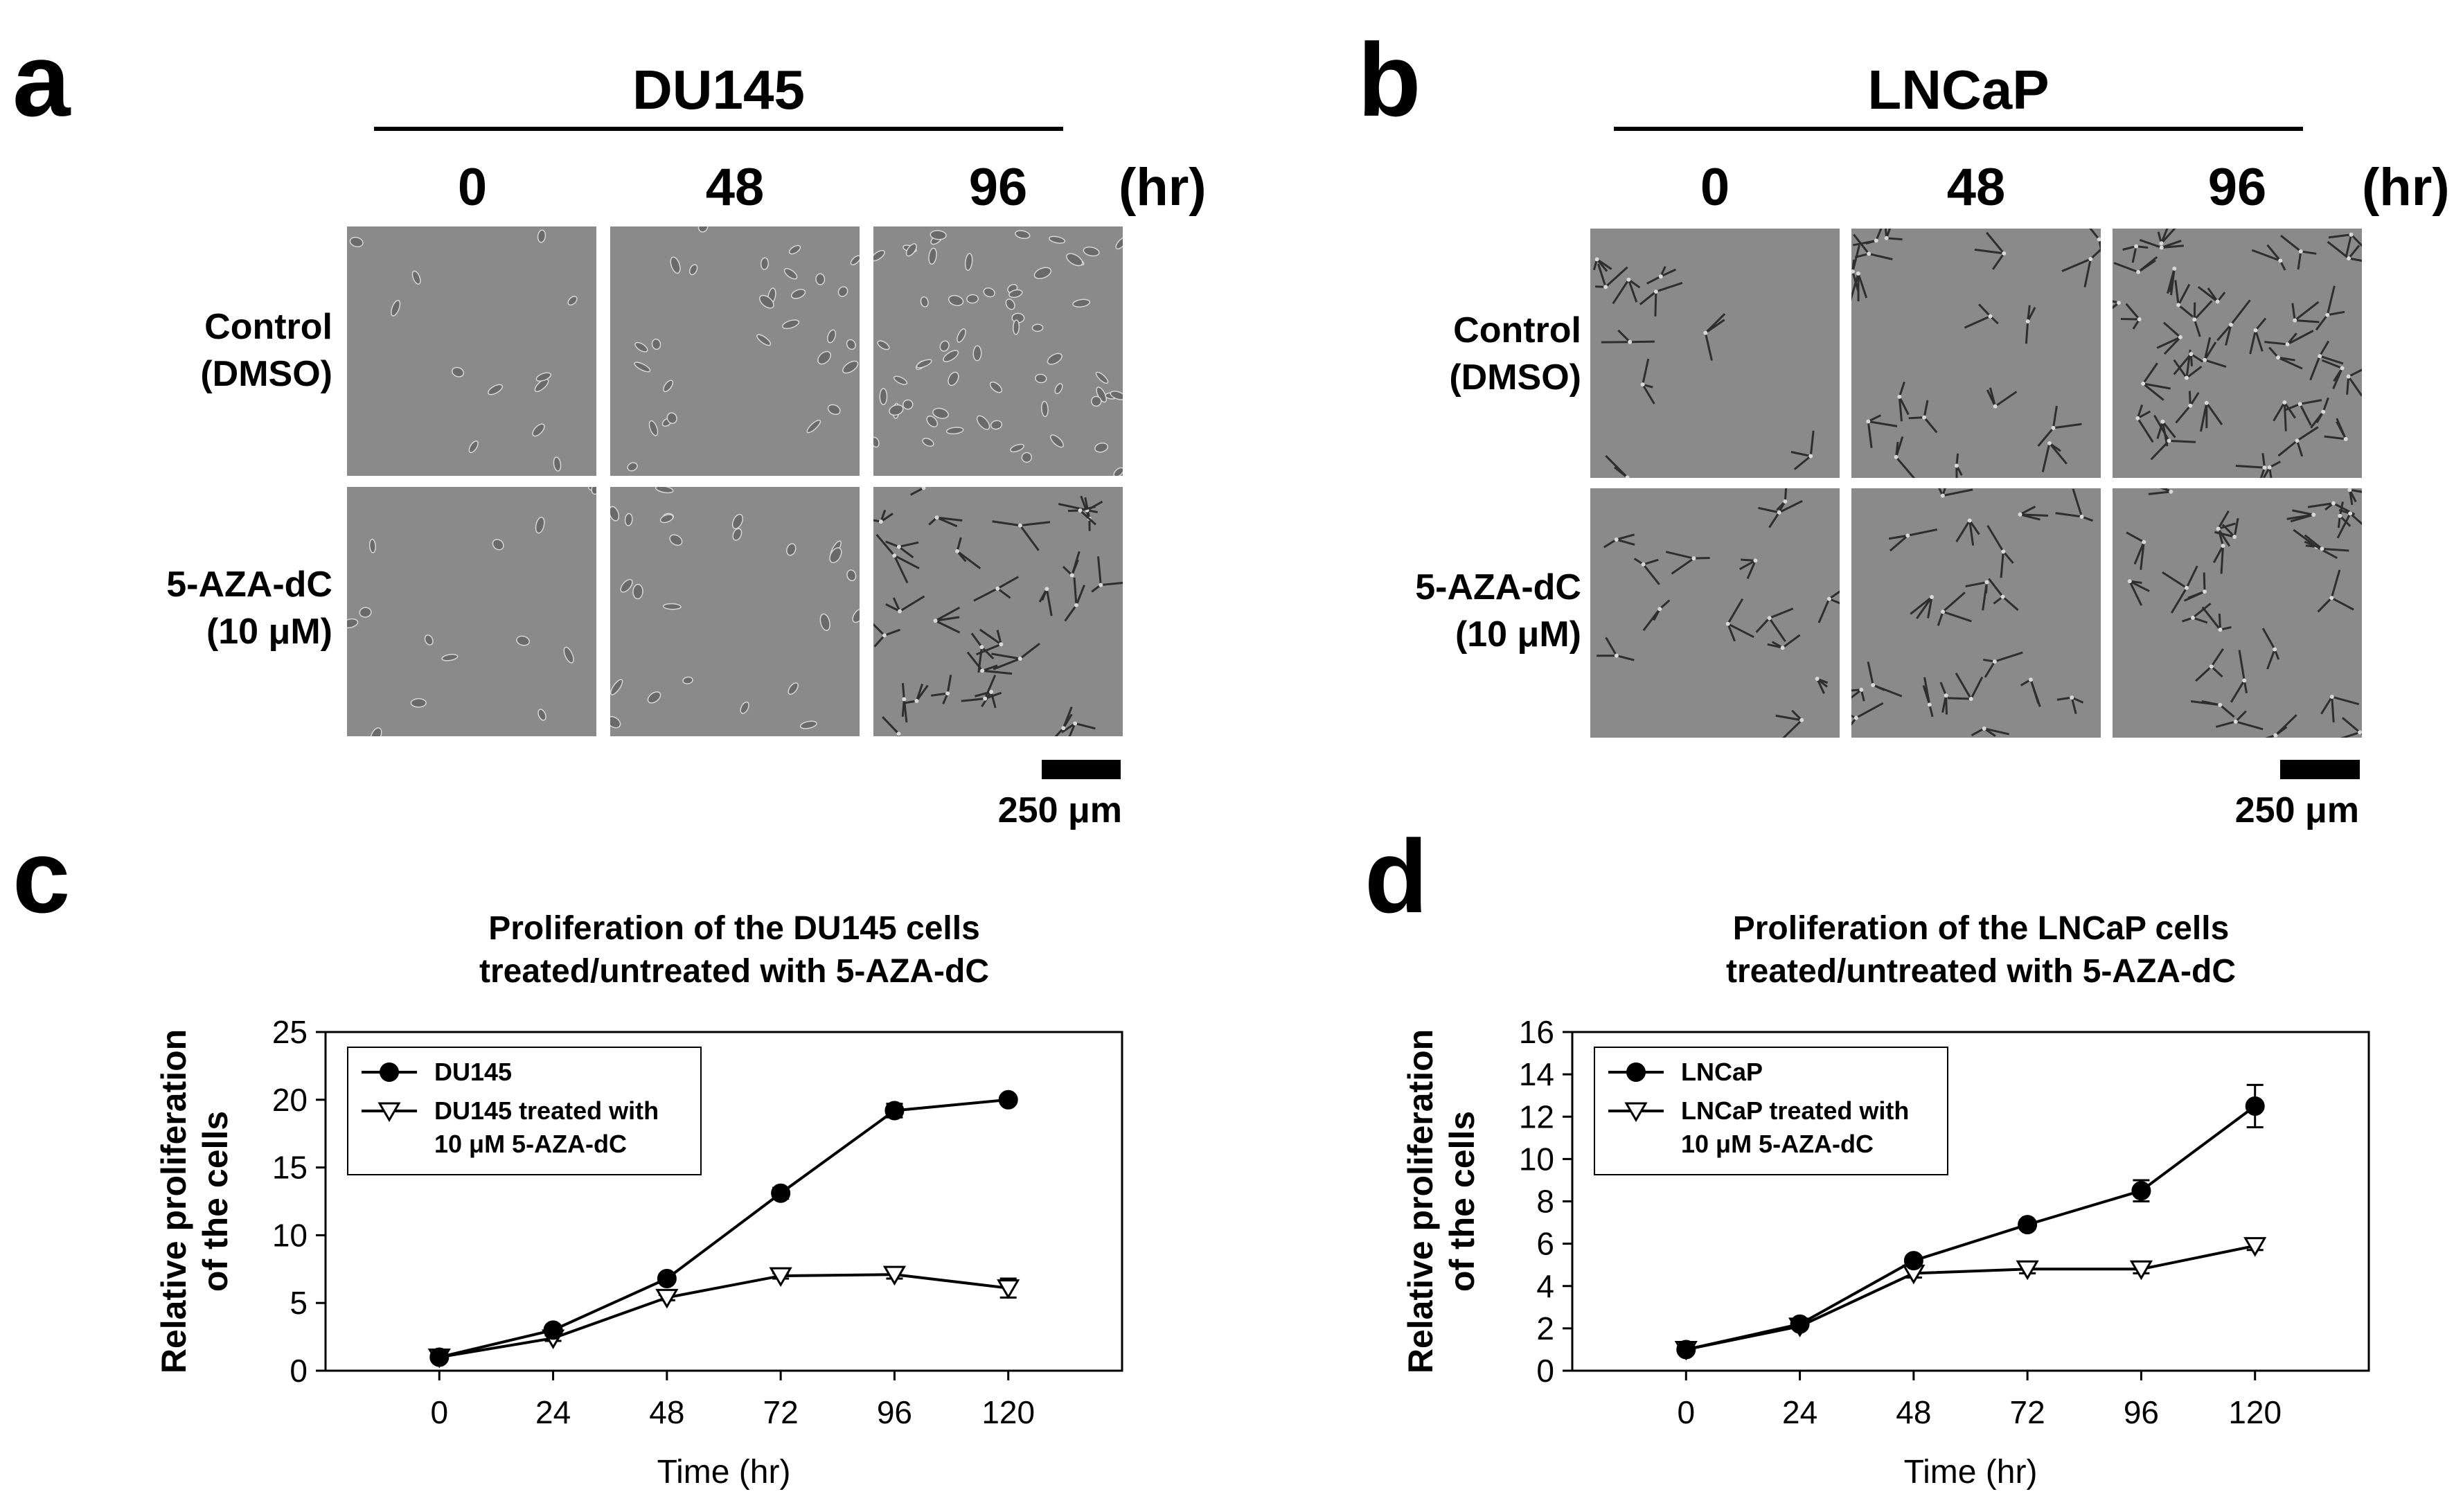 Image resolution: width=2454 pixels, height=1512 pixels. Describe the element at coordinates (290, 1032) in the screenshot. I see `y-tick-label: 25` at that location.